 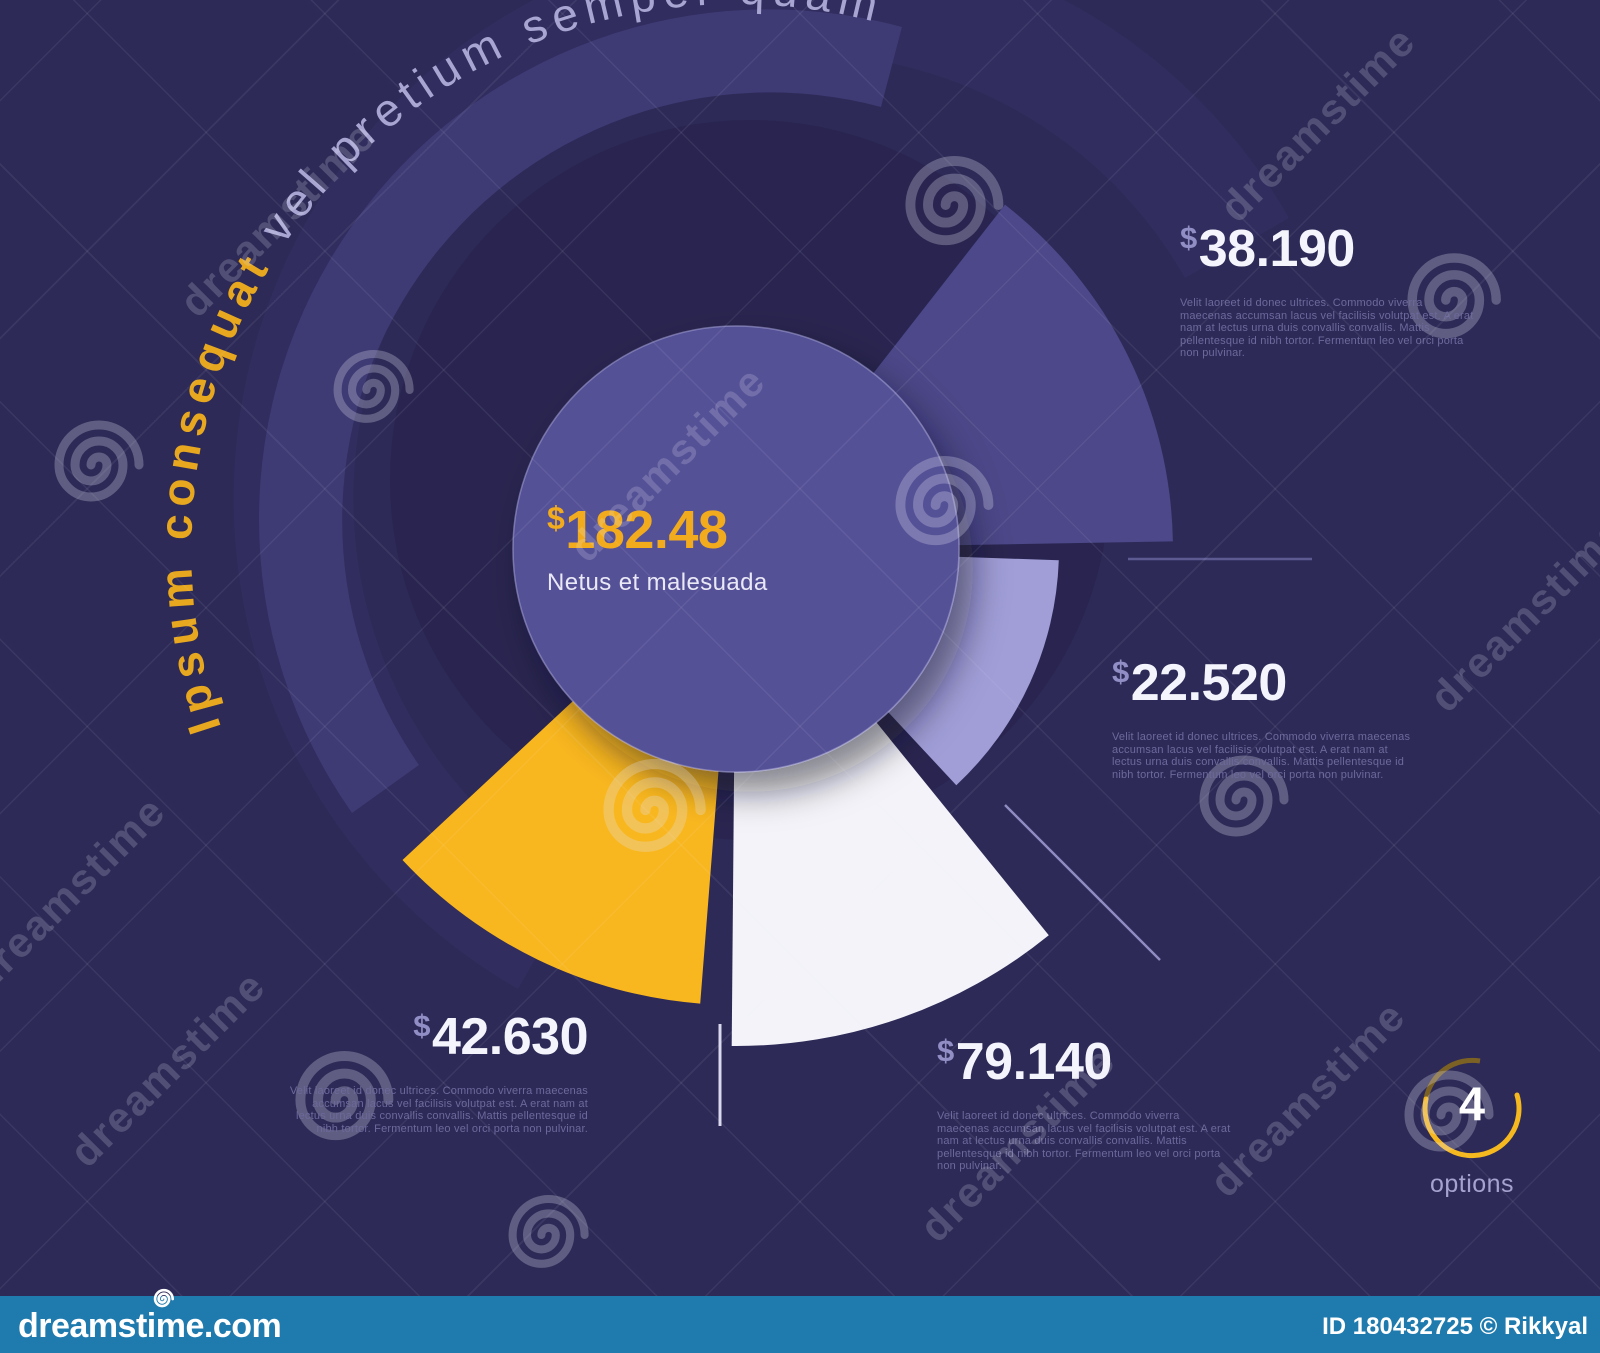 I want to click on segment-value: $79.140, so click(x=1087, y=1061).